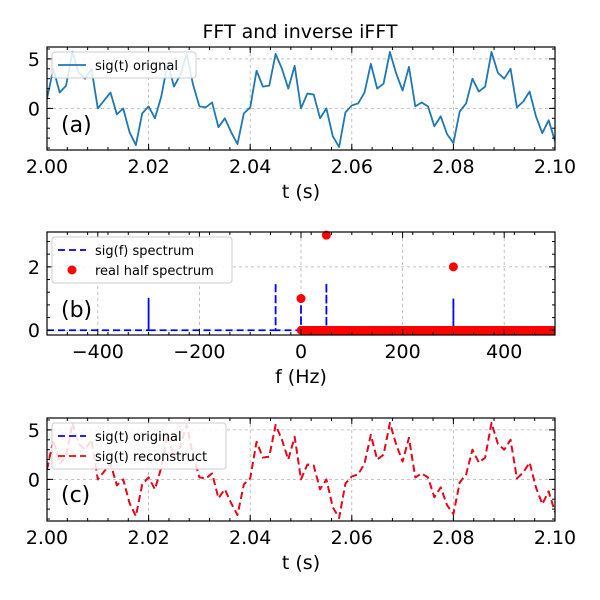  What do you see at coordinates (154, 271) in the screenshot?
I see `legend-label: real half spectrum` at bounding box center [154, 271].